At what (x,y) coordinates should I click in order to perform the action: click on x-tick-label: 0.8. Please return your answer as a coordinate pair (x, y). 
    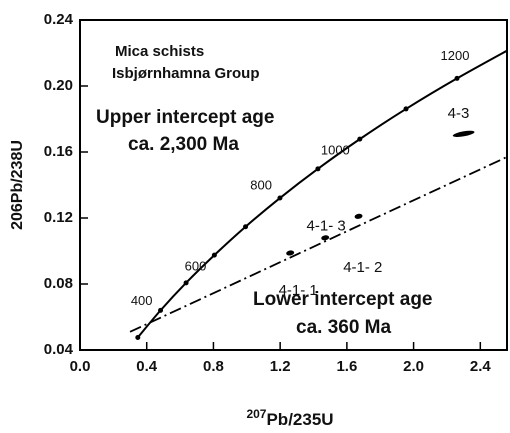
    Looking at the image, I should click on (213, 366).